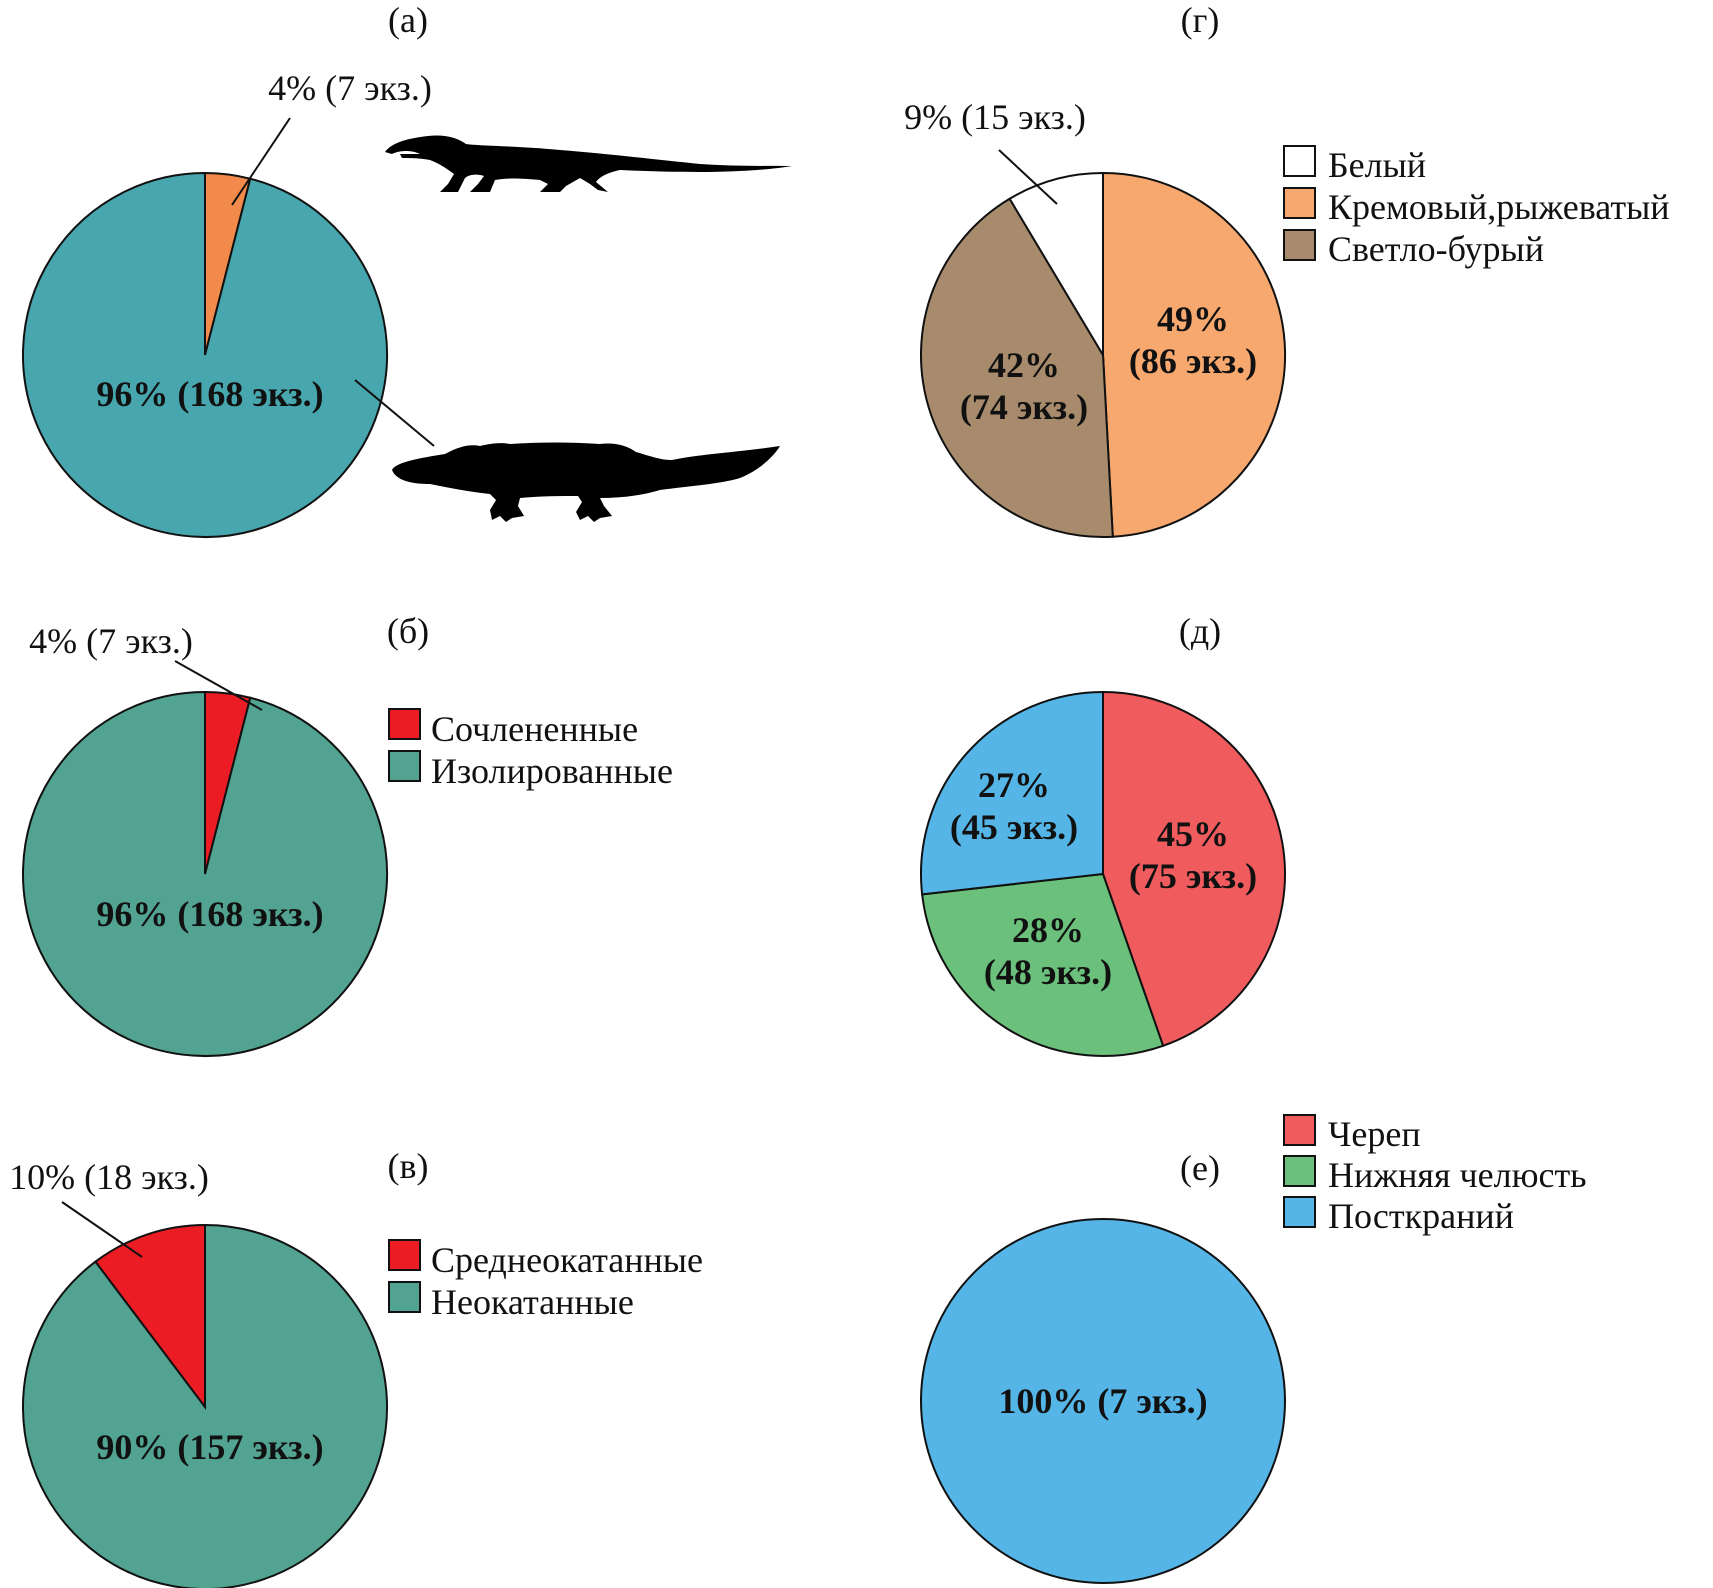 This screenshot has width=1713, height=1588. I want to click on lizard-silhouette-icon, so click(588, 163).